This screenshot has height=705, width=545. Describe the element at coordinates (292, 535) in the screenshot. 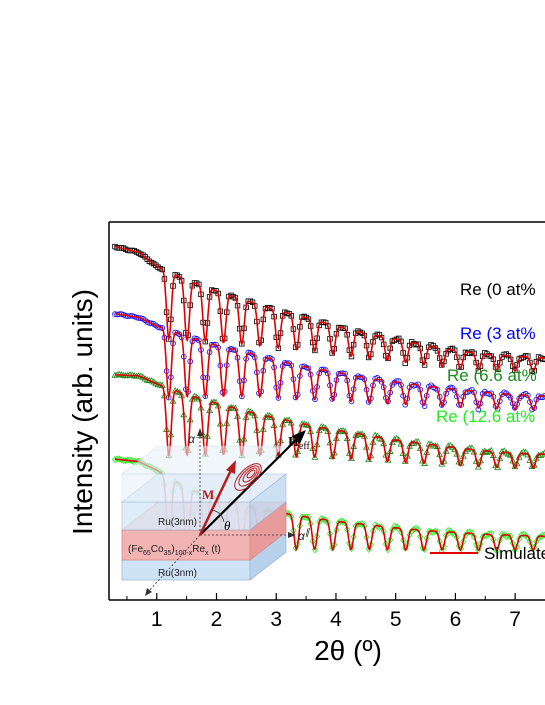

I see `alpha-par-arrowhead` at that location.